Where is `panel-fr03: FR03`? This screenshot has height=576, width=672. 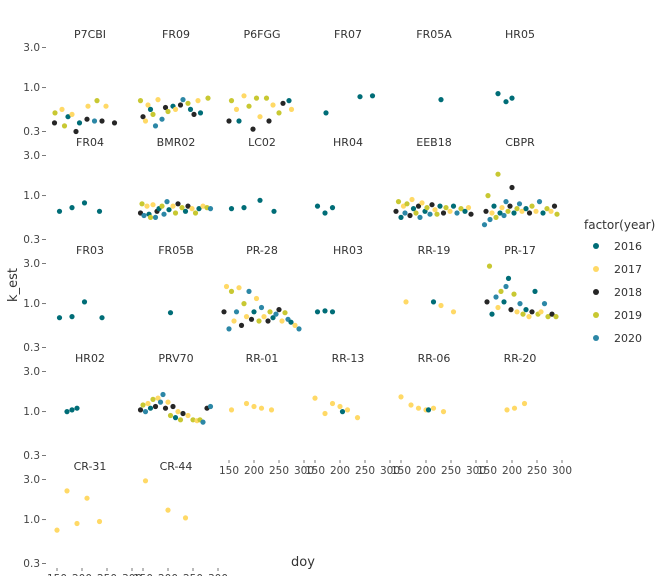
panel-fr03: FR03 is located at coordinates (80, 282).